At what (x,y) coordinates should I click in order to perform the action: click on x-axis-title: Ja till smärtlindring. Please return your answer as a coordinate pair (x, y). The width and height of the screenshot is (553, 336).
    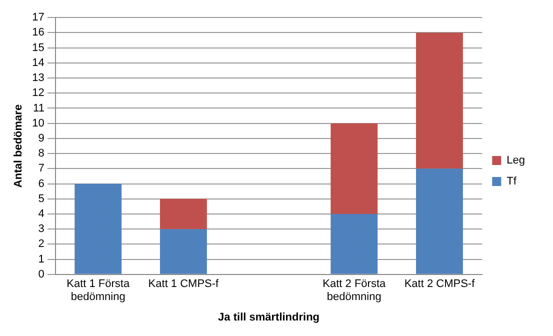
    Looking at the image, I should click on (269, 317).